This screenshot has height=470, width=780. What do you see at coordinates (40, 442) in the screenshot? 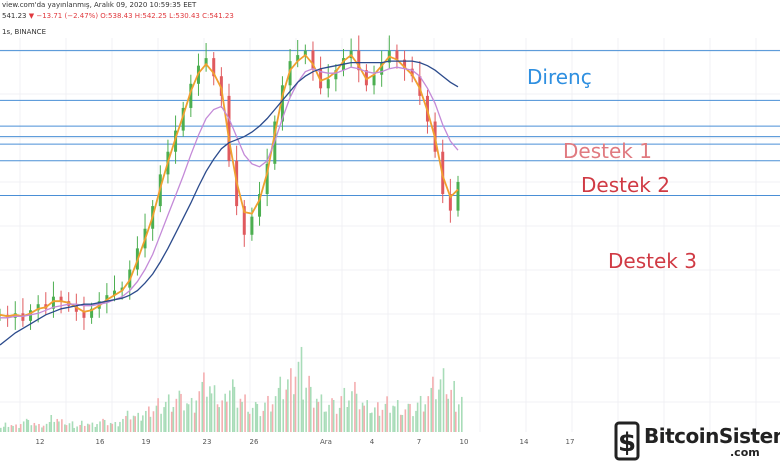
I see `x-tick: 12` at bounding box center [40, 442].